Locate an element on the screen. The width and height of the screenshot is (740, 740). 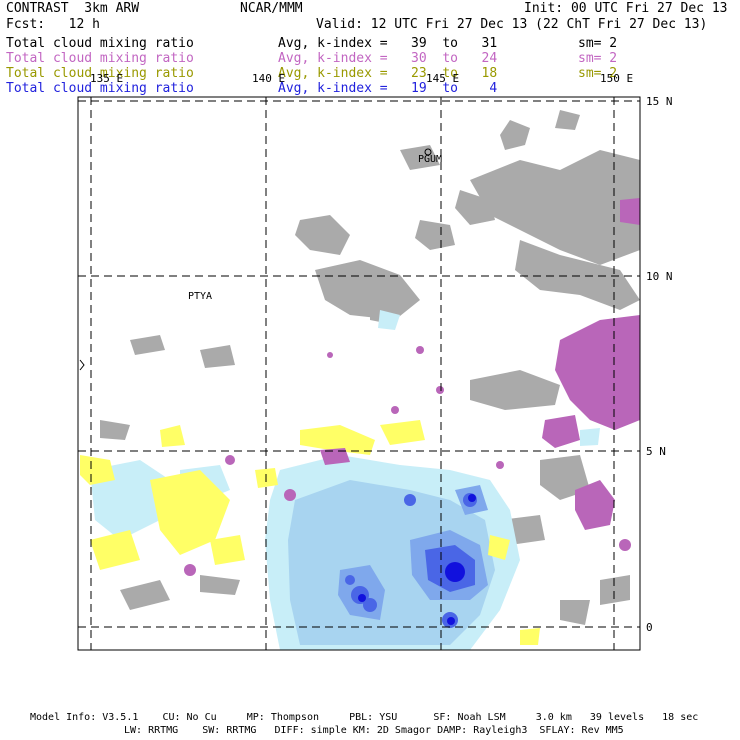
legend-label-1: Total cloud mixing ratio is located at coordinates (100, 43).